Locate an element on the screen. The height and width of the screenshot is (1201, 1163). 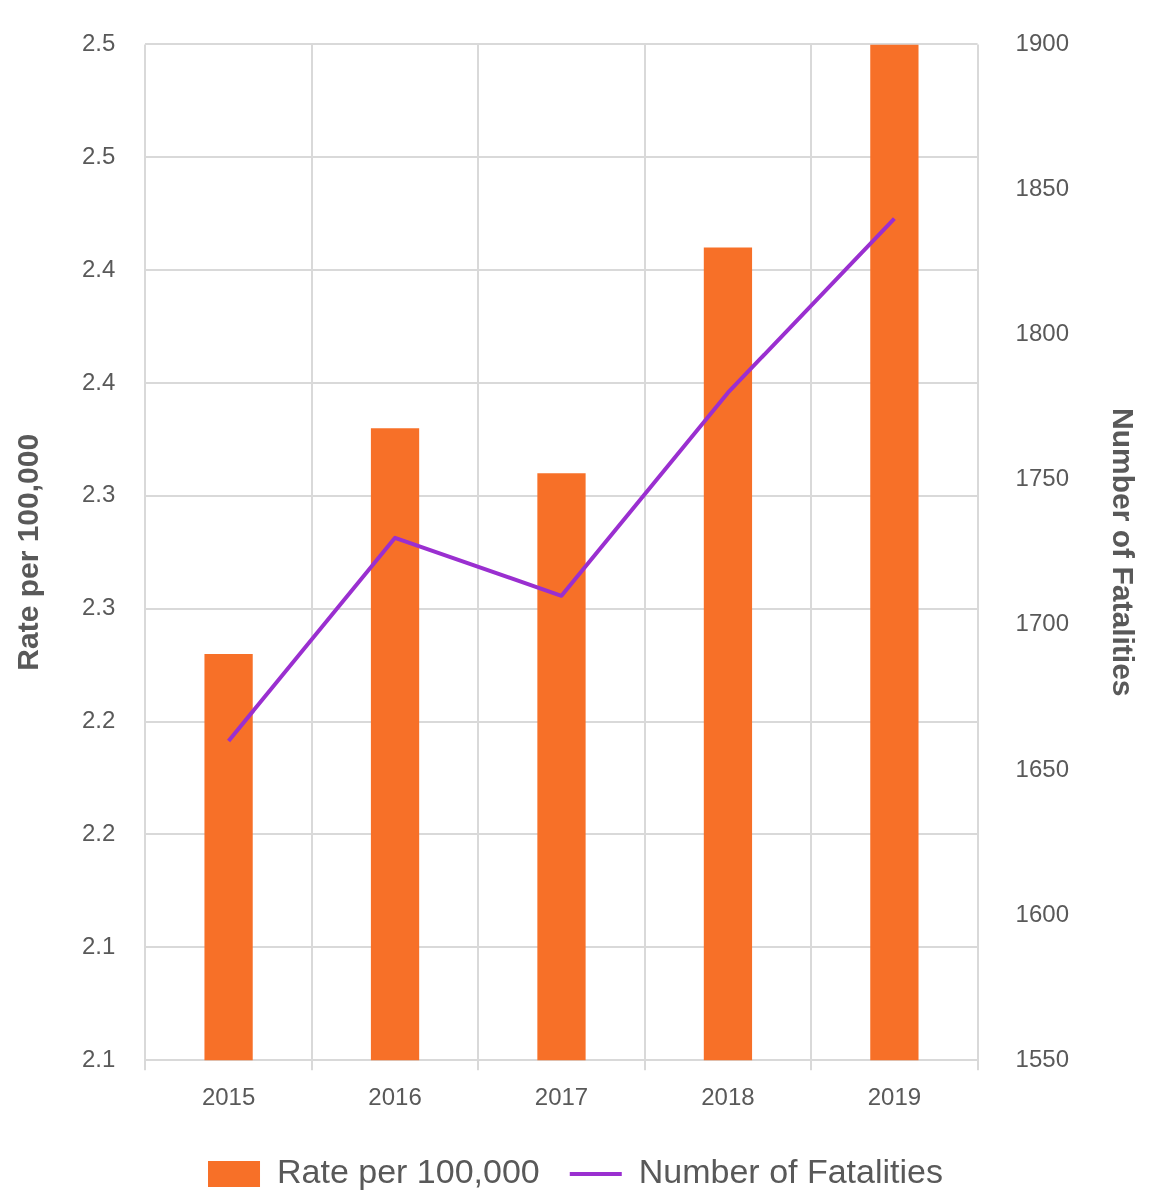
y2-tick-label: 1550 is located at coordinates (1042, 1058).